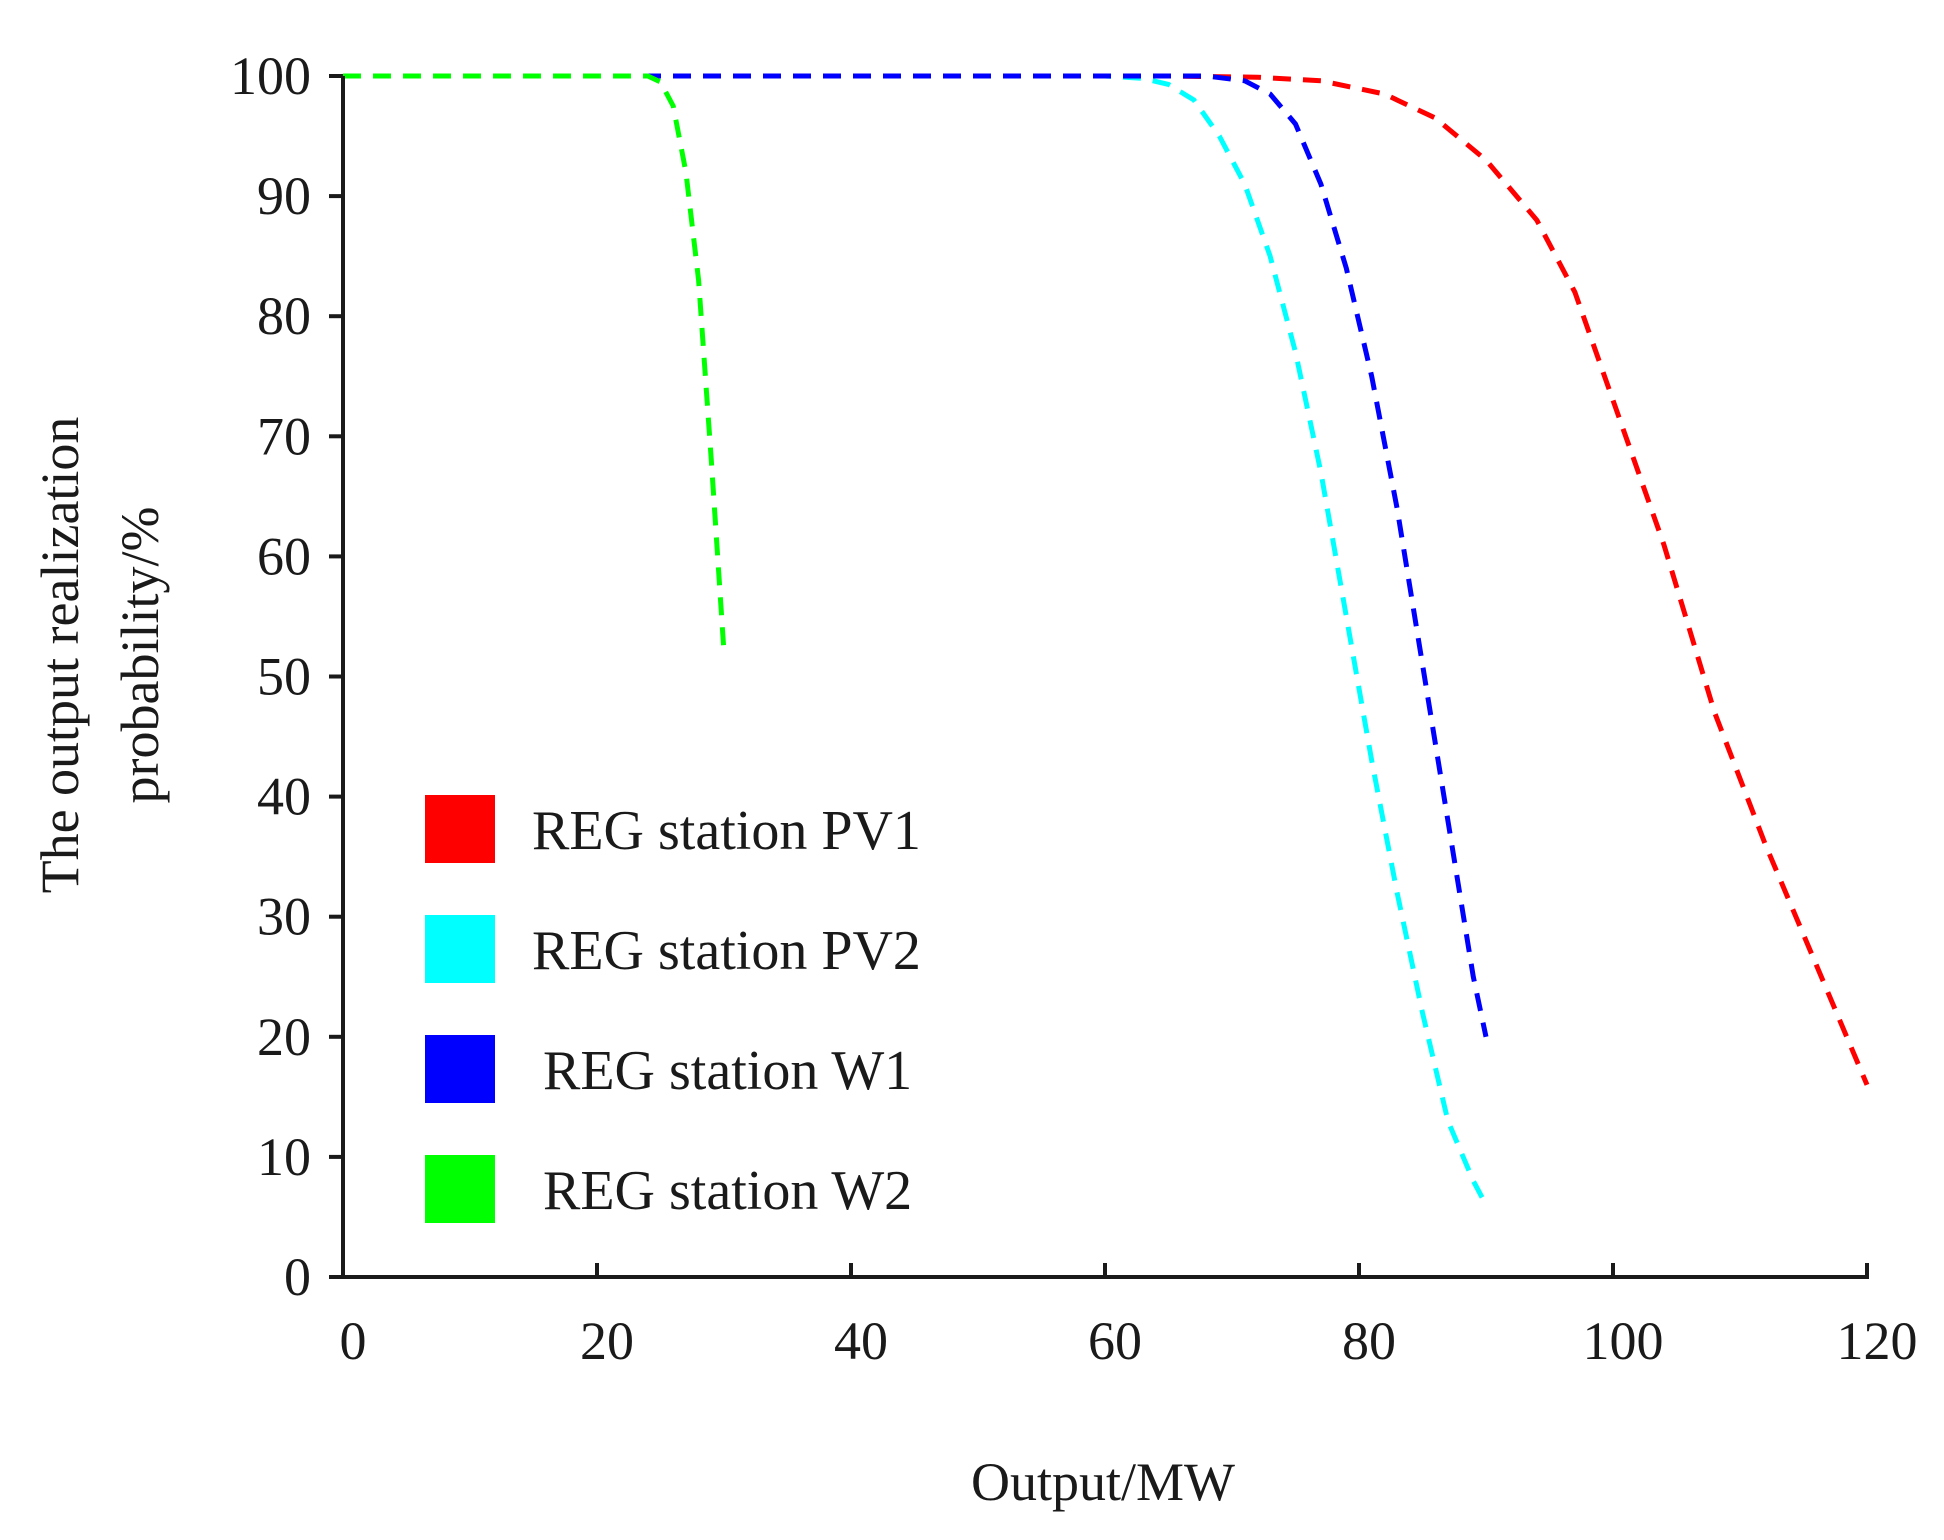  I want to click on y-tick-label-20: 20, so click(284, 1037).